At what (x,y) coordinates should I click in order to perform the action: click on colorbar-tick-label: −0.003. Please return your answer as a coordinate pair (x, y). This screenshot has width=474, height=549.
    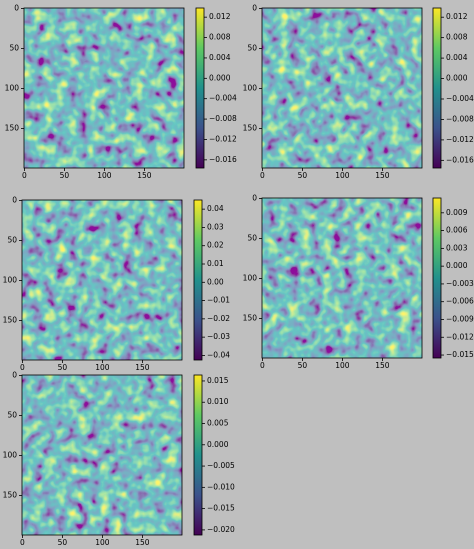
    Looking at the image, I should click on (460, 283).